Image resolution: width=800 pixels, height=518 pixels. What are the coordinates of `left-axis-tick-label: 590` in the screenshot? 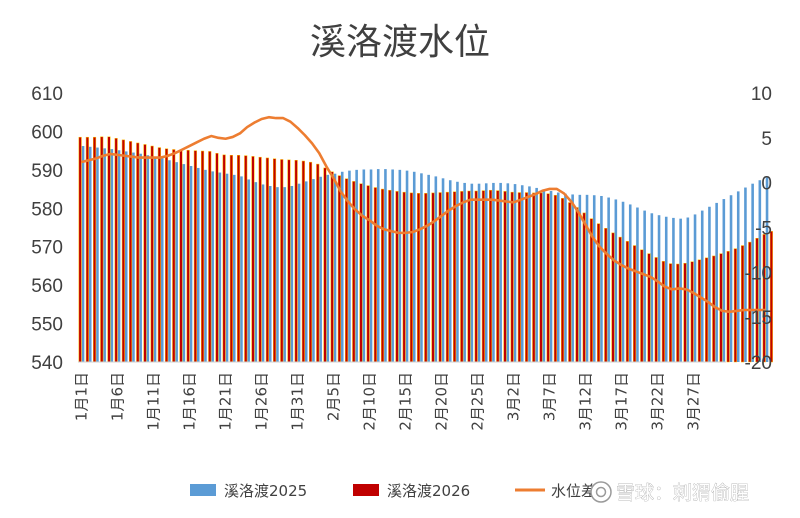 It's located at (47, 171).